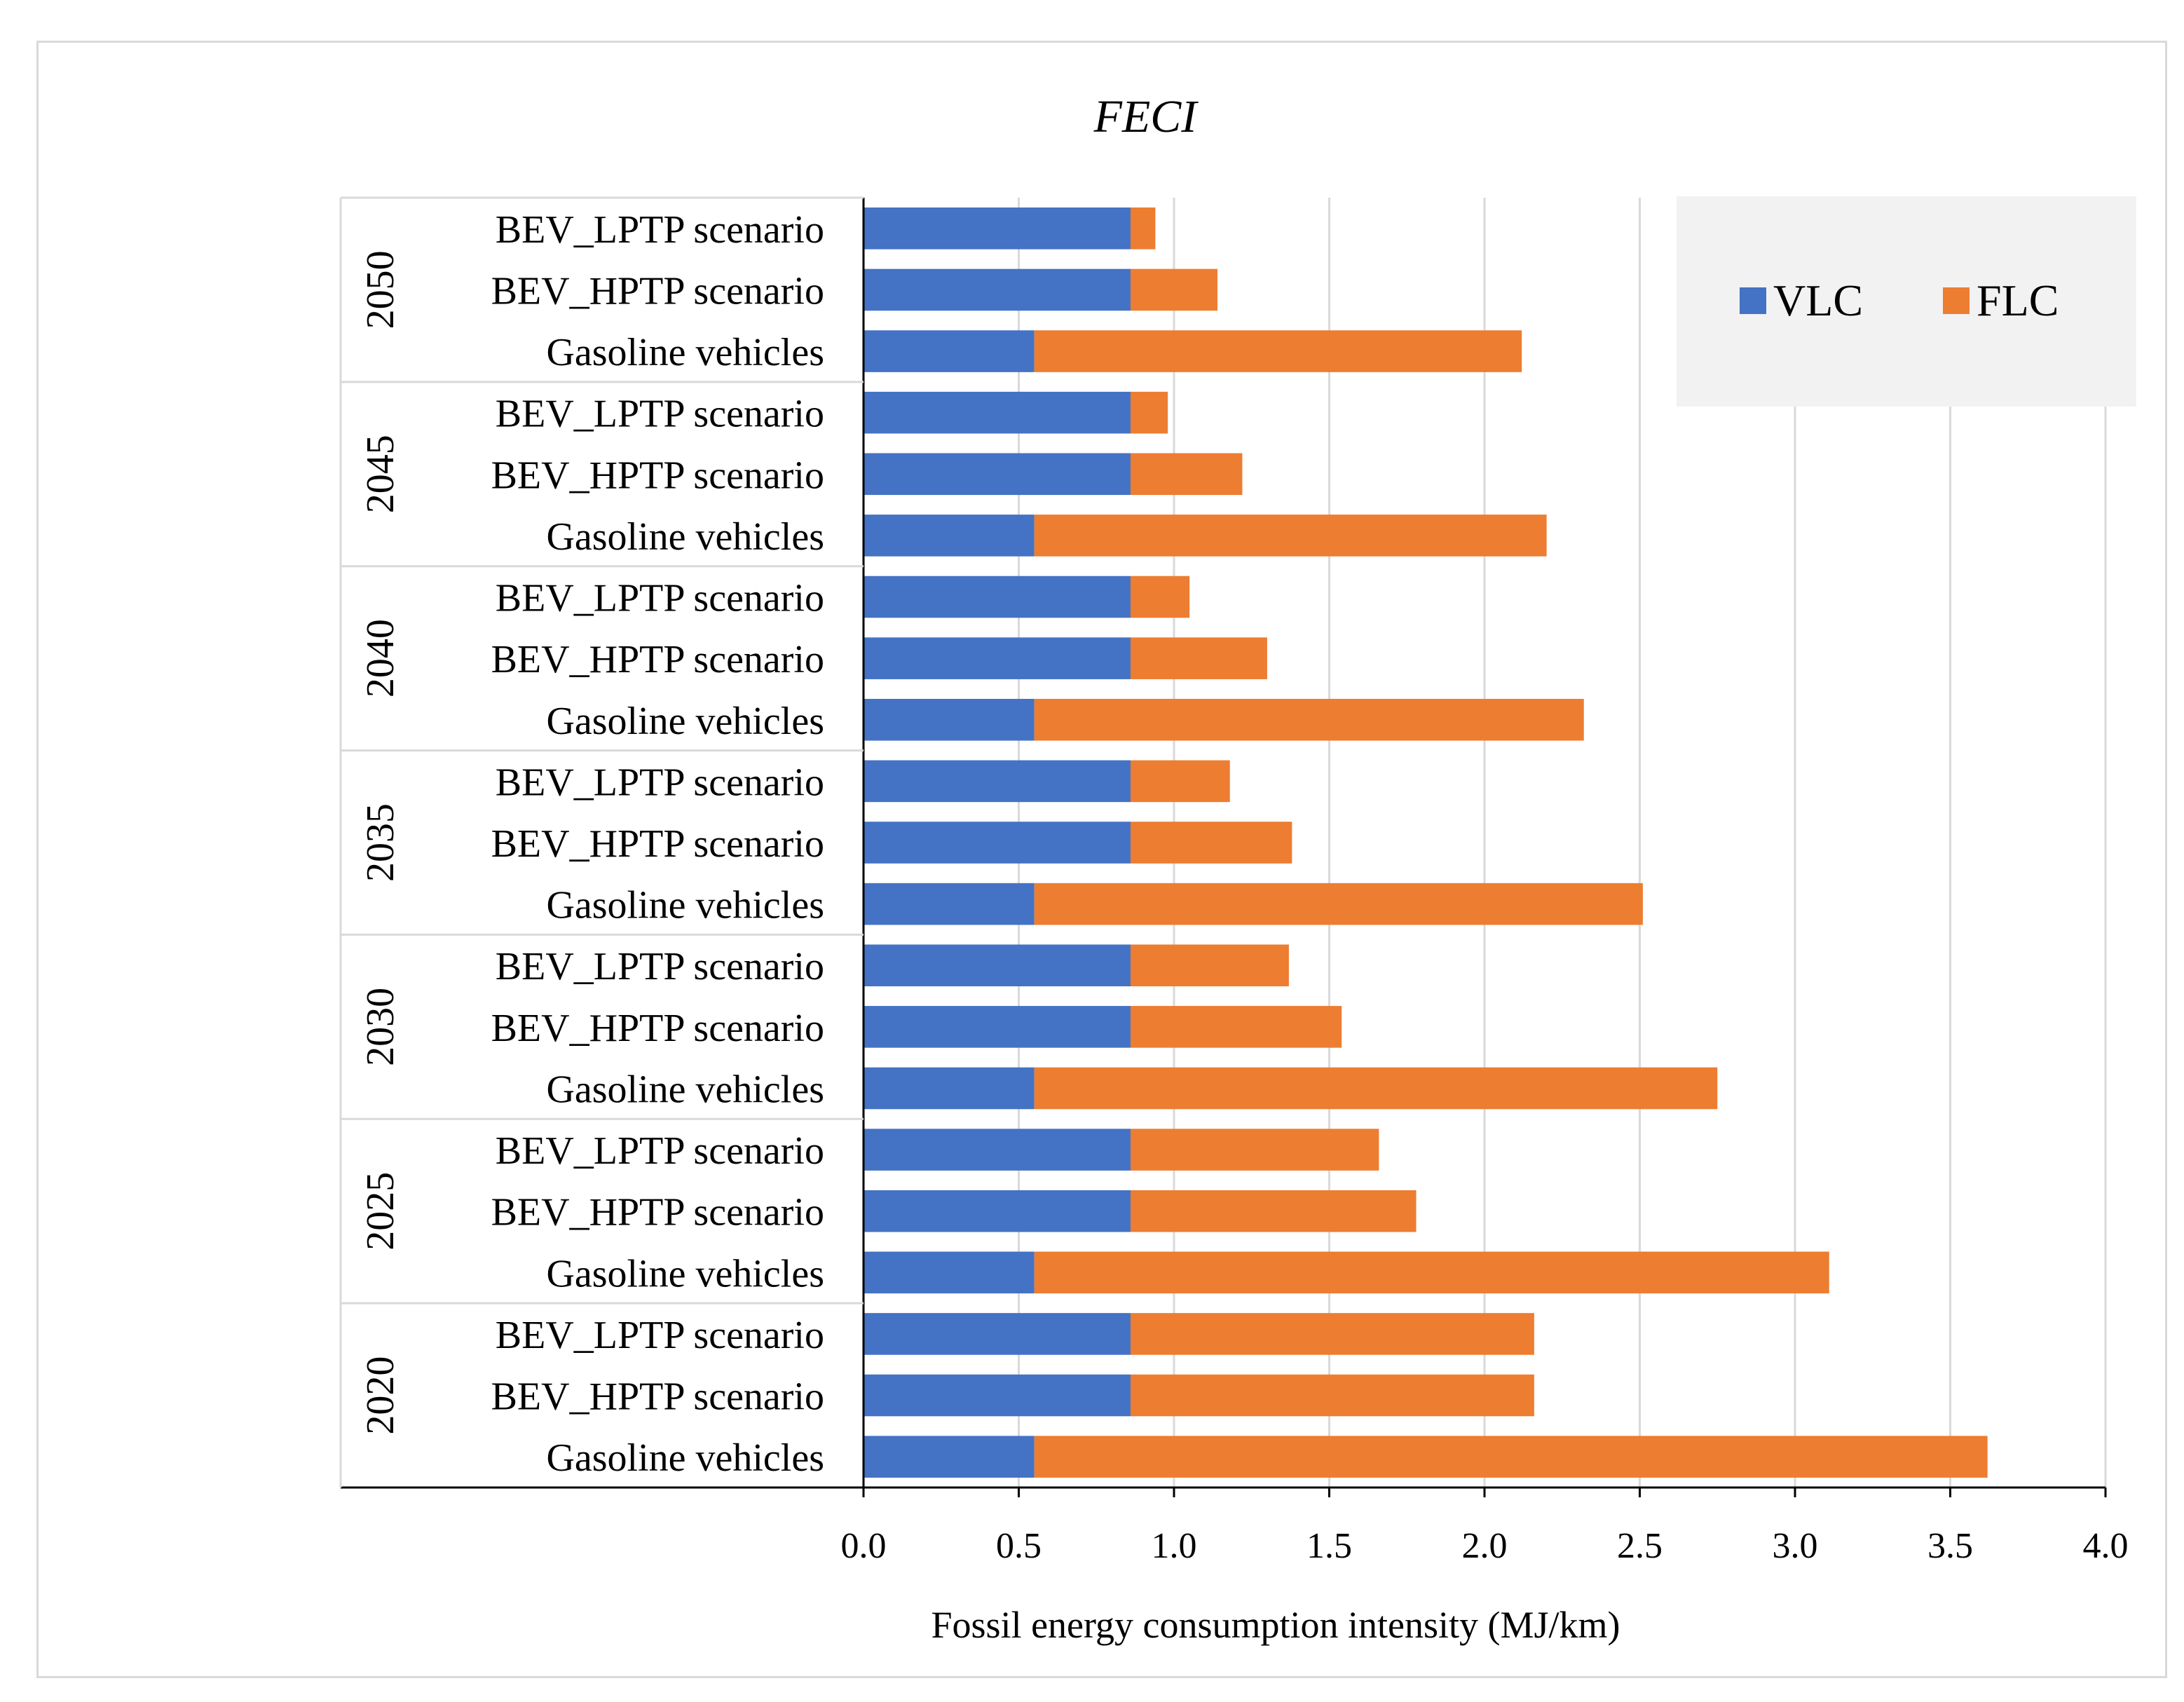 This screenshot has height=1702, width=2184. What do you see at coordinates (380, 1027) in the screenshot?
I see `group-label: 2030` at bounding box center [380, 1027].